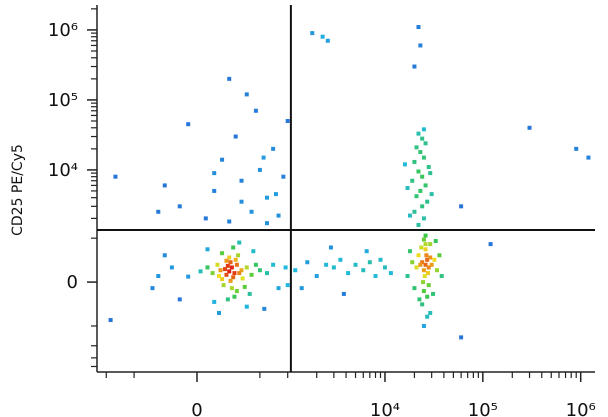 The height and width of the screenshot is (417, 608). I want to click on x-tick-label: 10⁴, so click(385, 408).